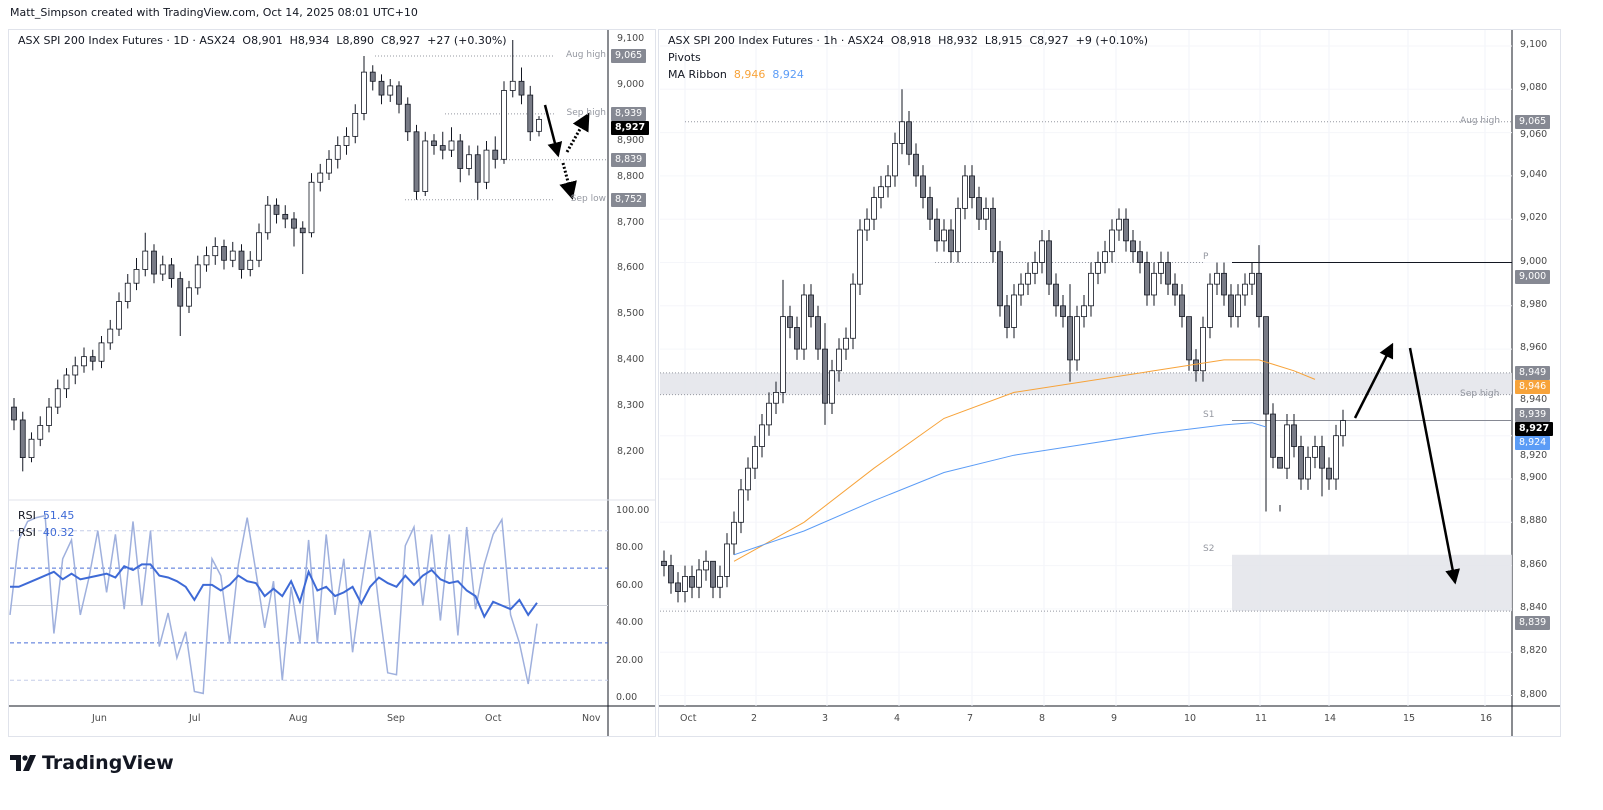  I want to click on tradingview-logo: TradingView, so click(92, 763).